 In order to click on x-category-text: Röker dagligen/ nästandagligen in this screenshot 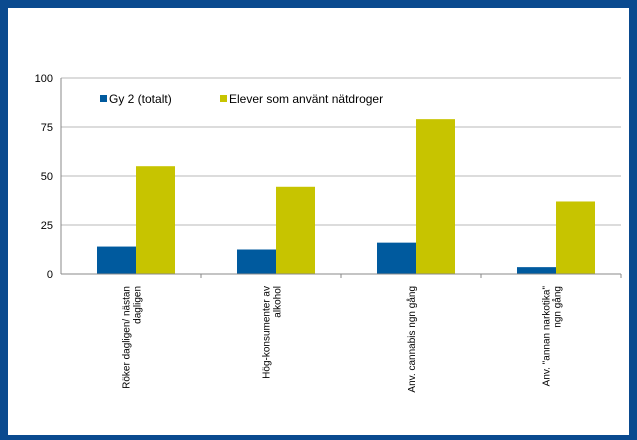, I will do `click(133, 337)`.